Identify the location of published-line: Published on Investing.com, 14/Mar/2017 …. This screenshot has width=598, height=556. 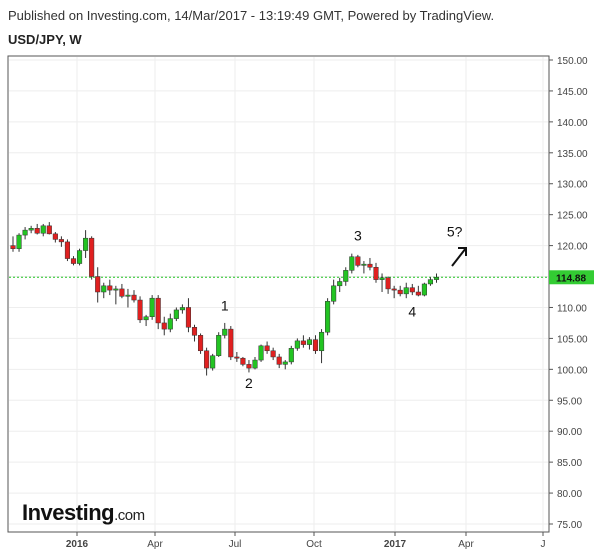
(251, 15).